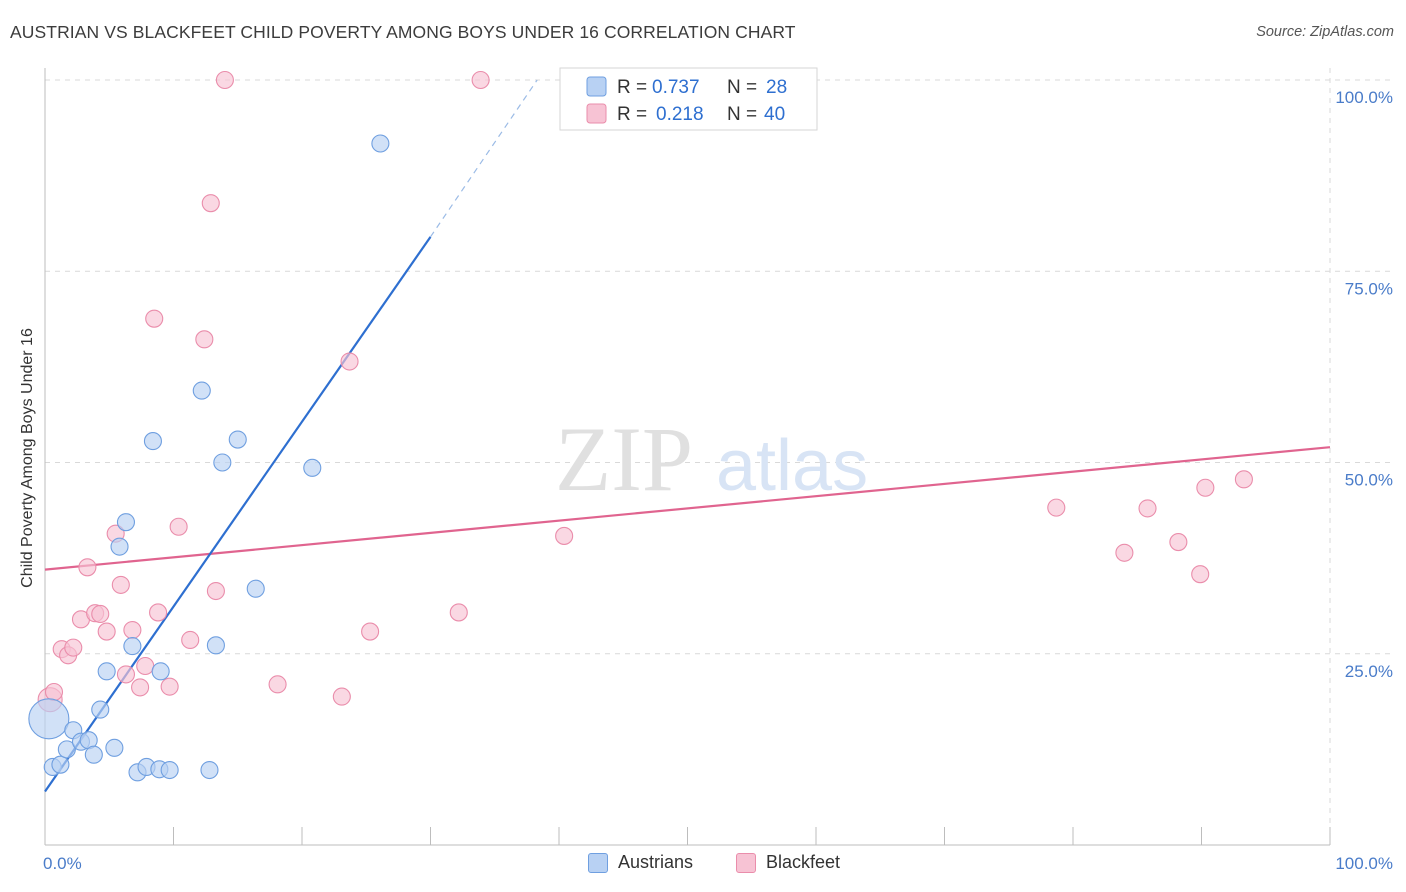  I want to click on y-tick-label-2: 75.0%, so click(1369, 288).